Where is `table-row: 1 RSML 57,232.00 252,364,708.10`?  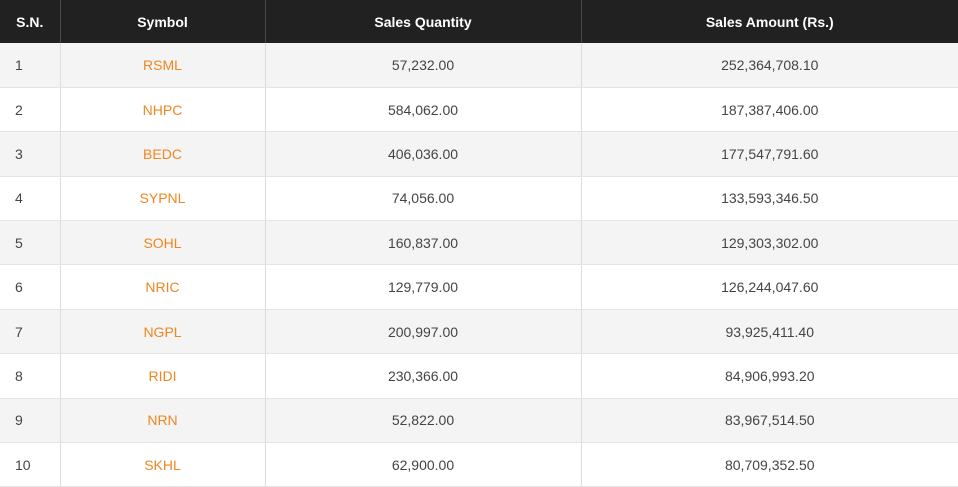
table-row: 1 RSML 57,232.00 252,364,708.10 is located at coordinates (479, 65).